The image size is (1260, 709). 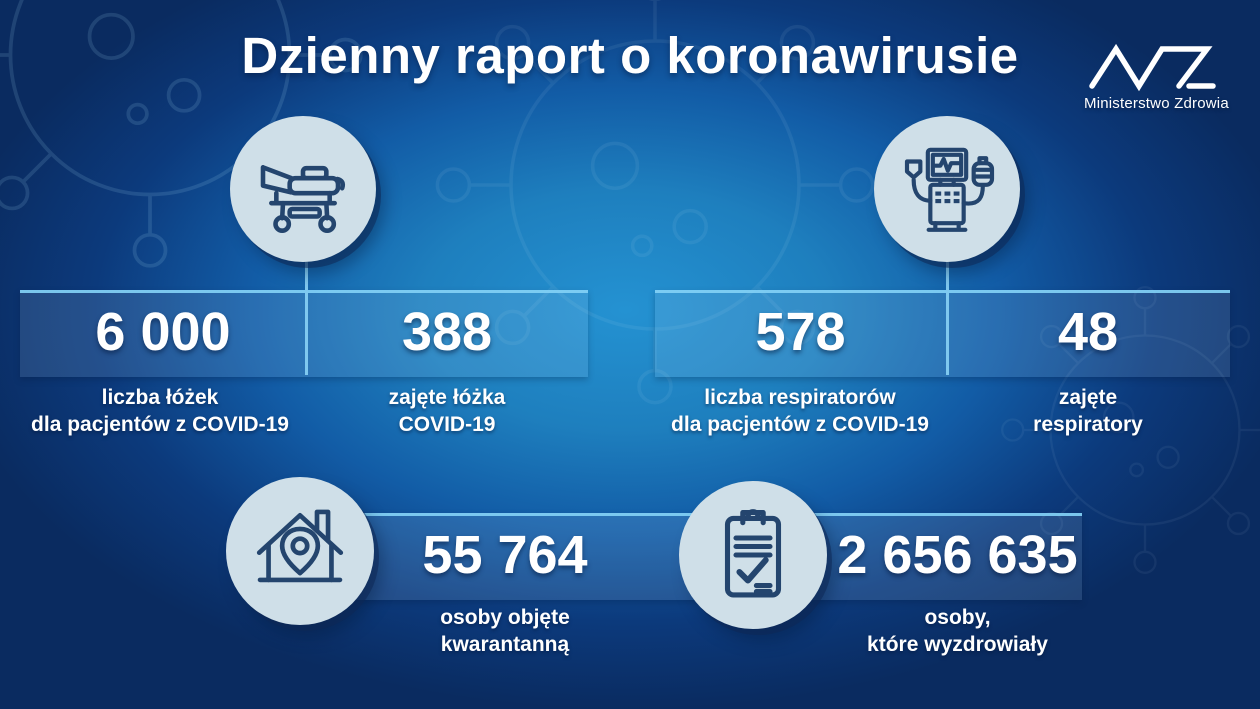 I want to click on stat-label-quarantine: osoby objęte kwarantanną, so click(x=505, y=631).